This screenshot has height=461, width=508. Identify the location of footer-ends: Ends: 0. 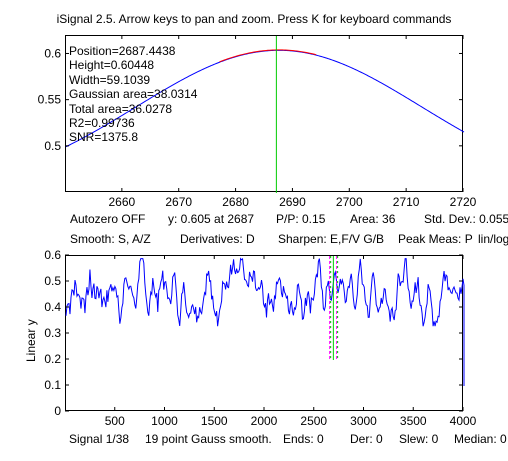
(303, 439).